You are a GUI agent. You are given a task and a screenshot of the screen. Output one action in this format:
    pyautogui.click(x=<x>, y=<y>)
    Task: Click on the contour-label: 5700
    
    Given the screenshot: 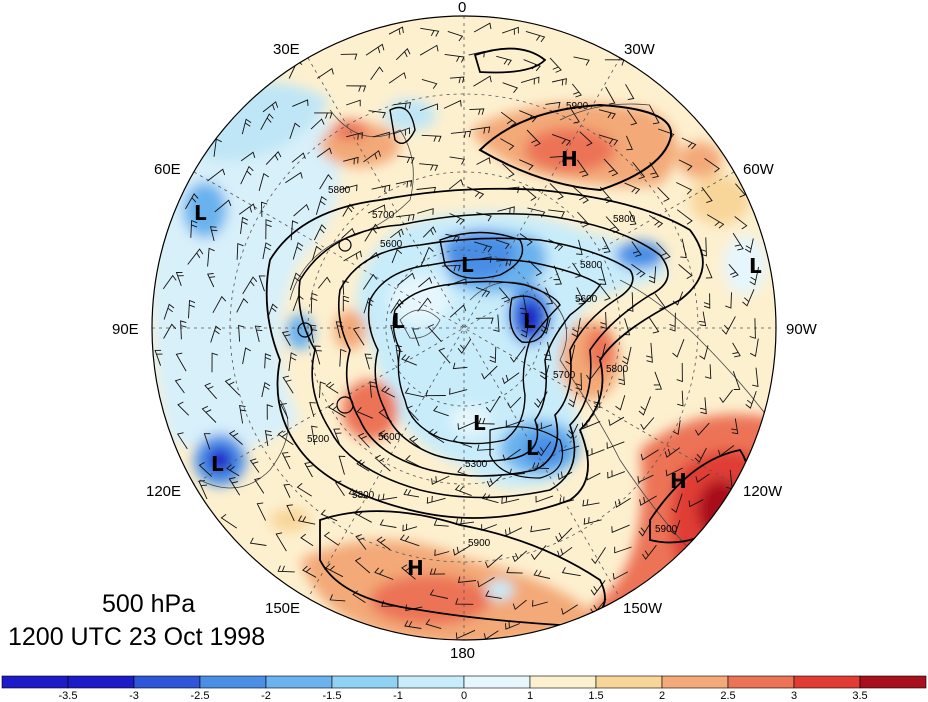 What is the action you would take?
    pyautogui.click(x=383, y=215)
    